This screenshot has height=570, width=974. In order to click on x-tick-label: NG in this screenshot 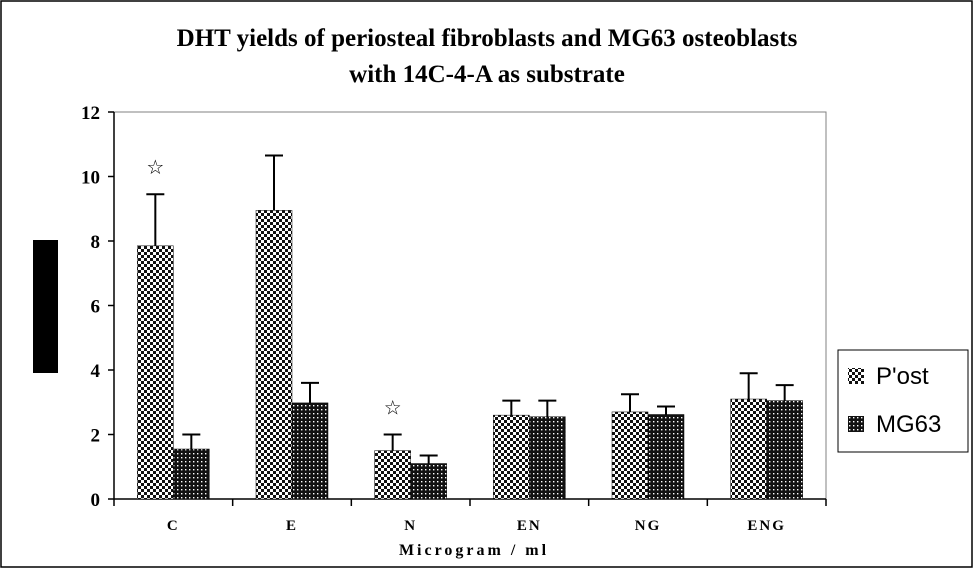, I will do `click(648, 526)`.